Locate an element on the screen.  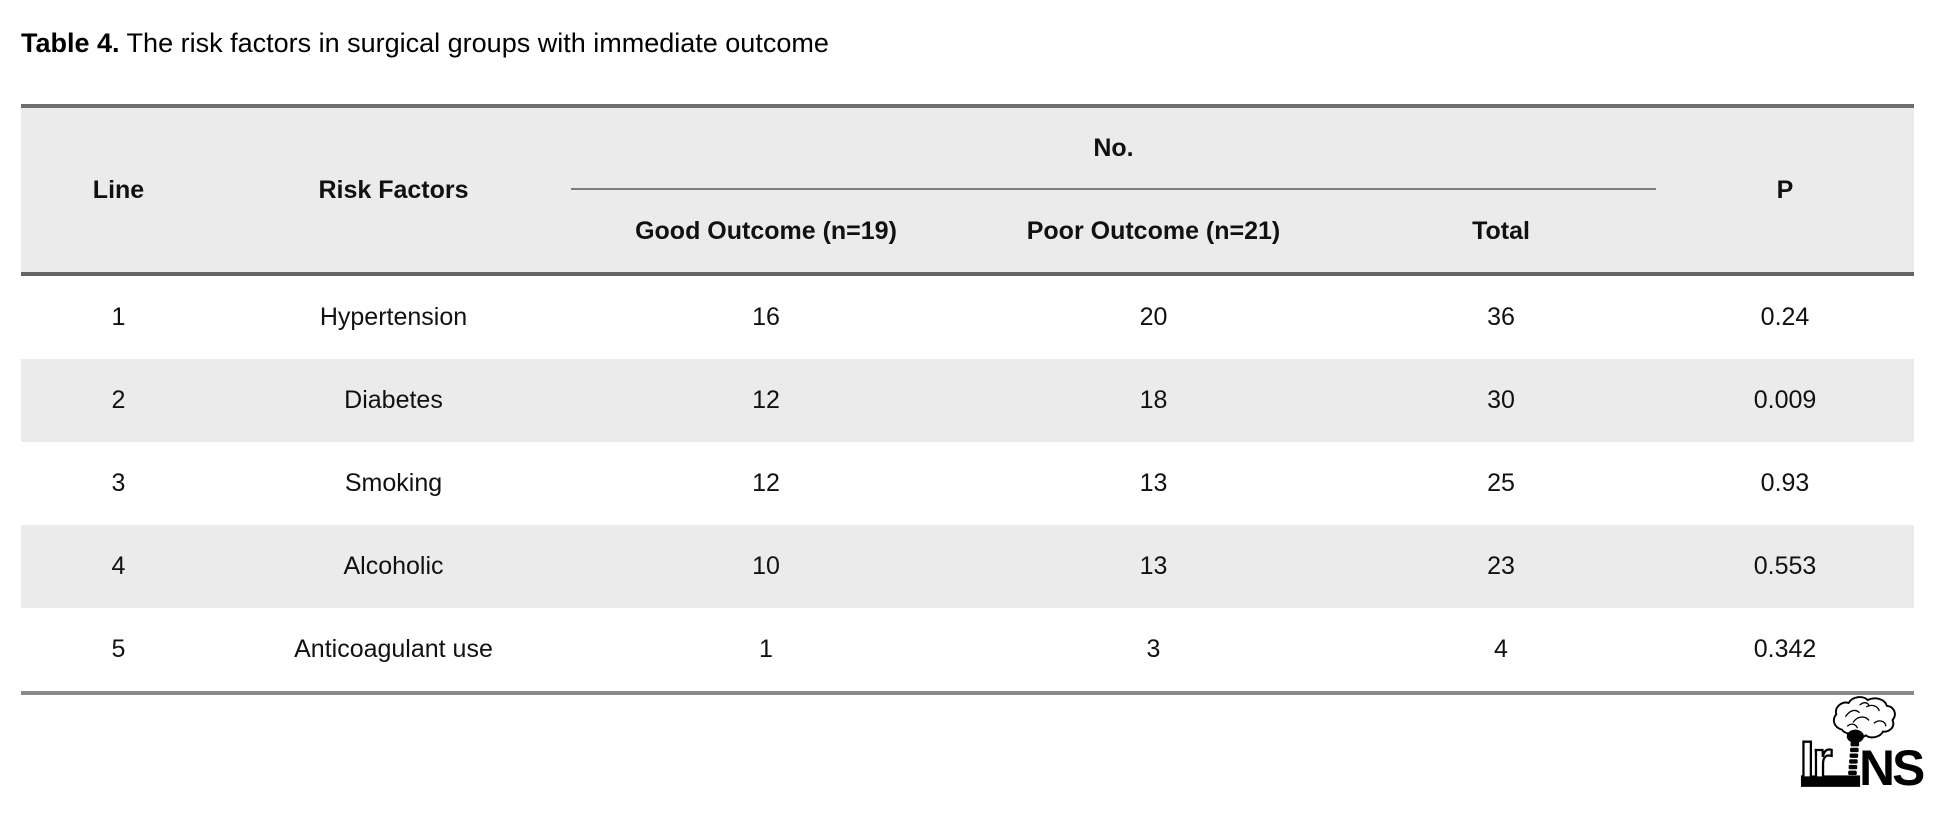
row-1-good: 16 is located at coordinates (766, 317).